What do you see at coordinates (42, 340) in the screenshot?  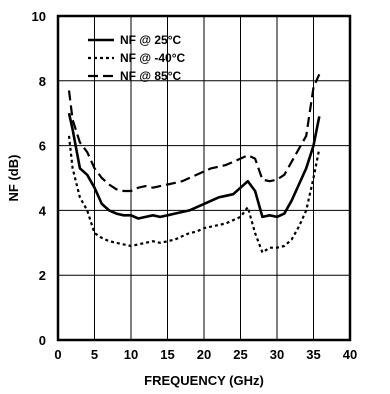 I see `y-tick-label: 0` at bounding box center [42, 340].